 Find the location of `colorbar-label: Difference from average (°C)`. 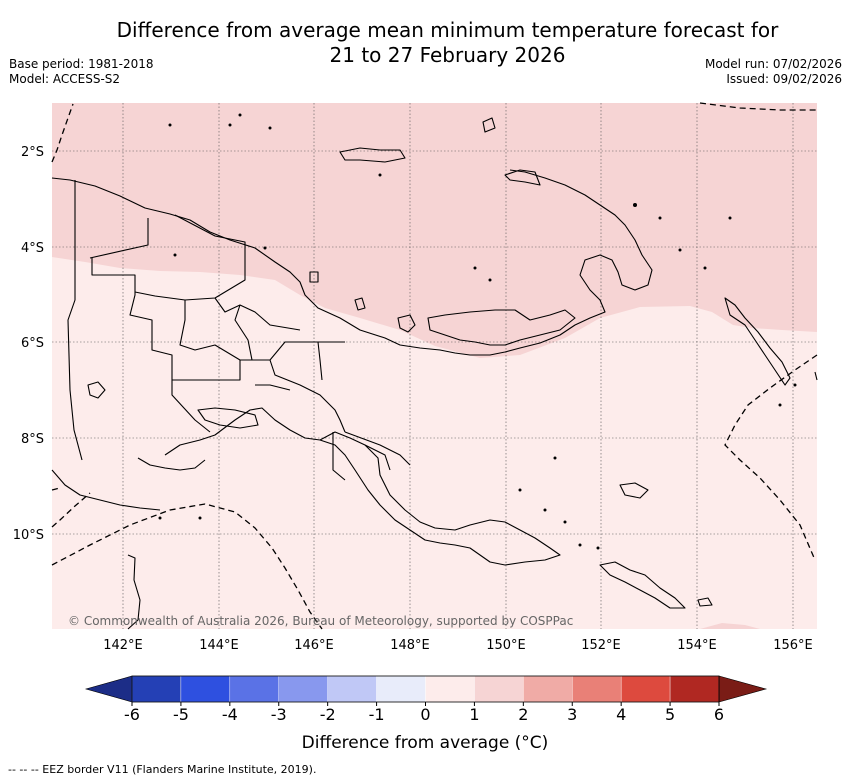

colorbar-label: Difference from average (°C) is located at coordinates (425, 743).